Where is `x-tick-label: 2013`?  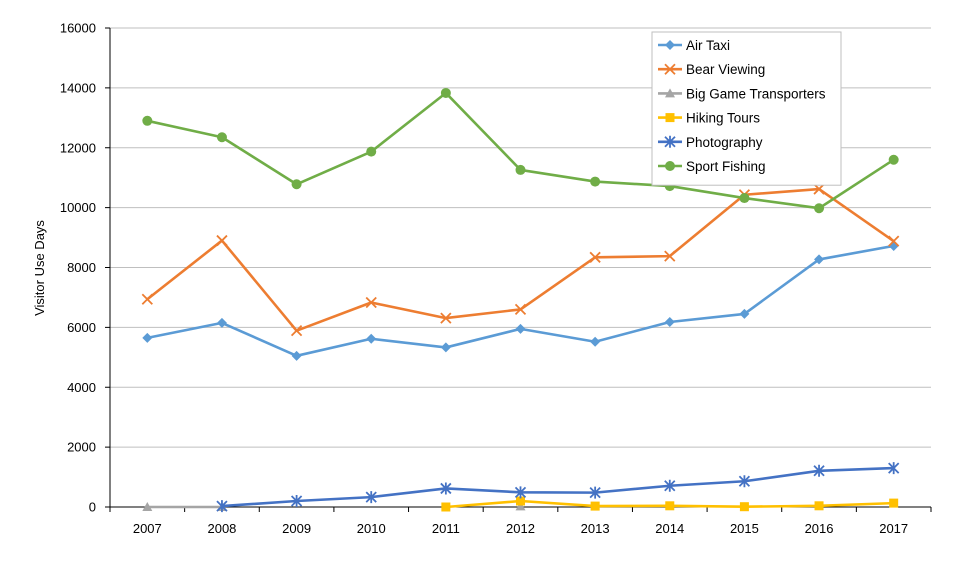 x-tick-label: 2013 is located at coordinates (595, 528).